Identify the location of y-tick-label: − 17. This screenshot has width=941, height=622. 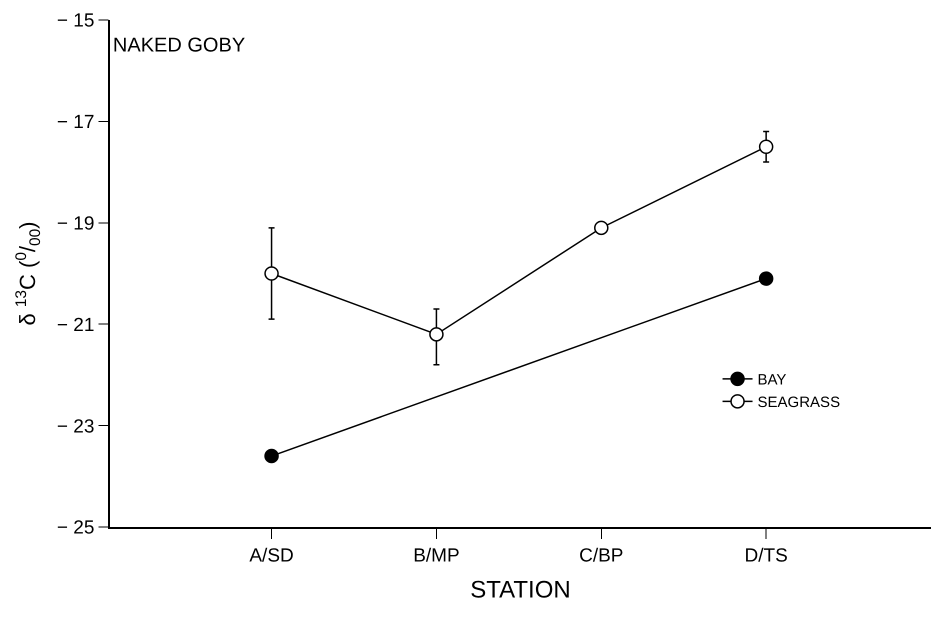
(75, 123).